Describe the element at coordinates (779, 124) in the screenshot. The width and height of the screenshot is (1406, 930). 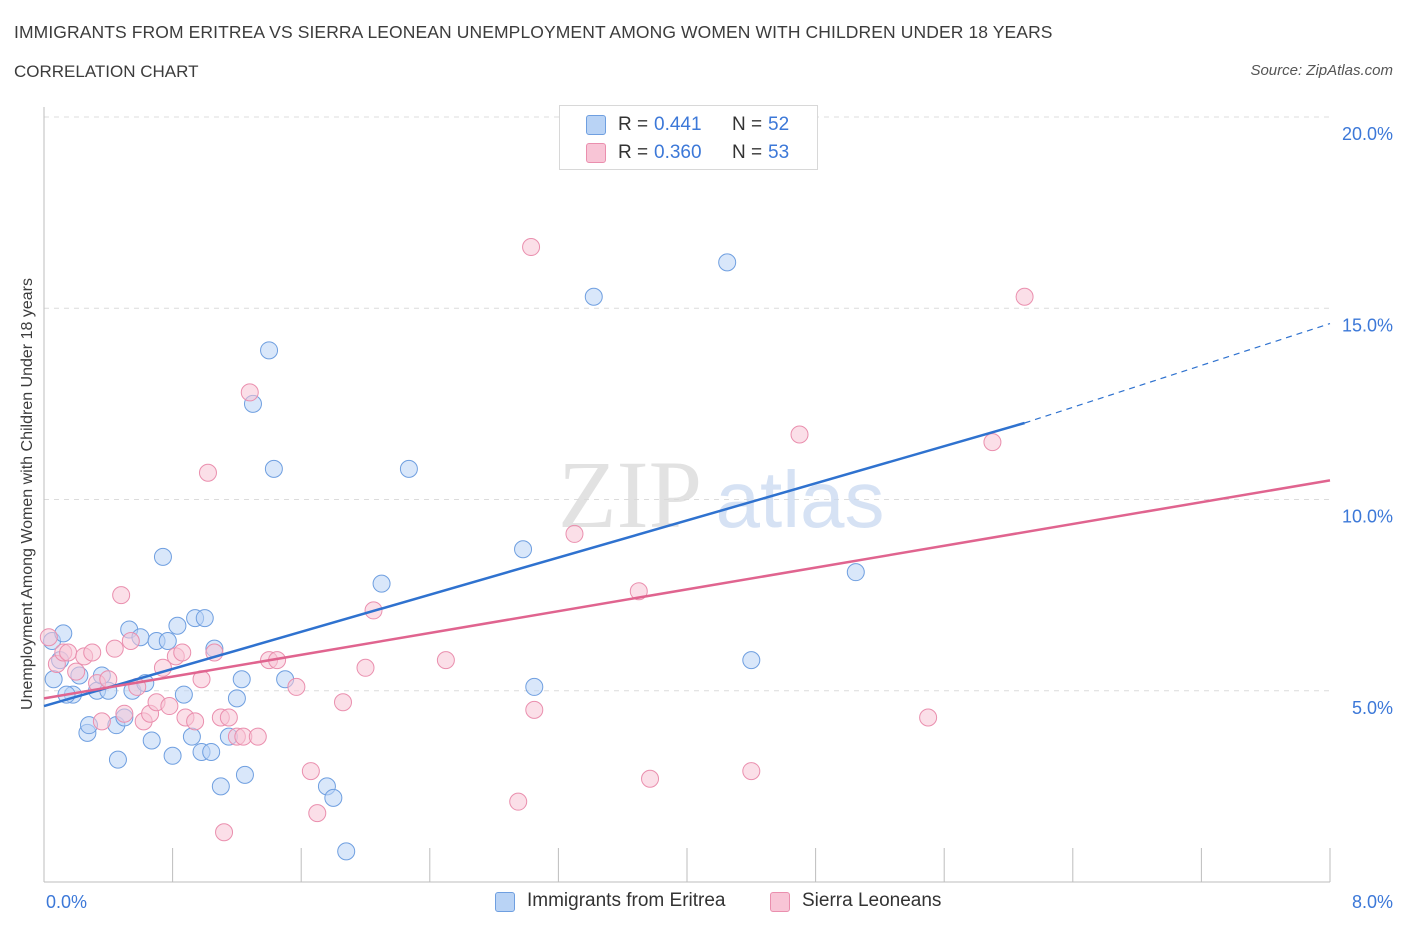
I see `n-value-eritrea: 52` at that location.